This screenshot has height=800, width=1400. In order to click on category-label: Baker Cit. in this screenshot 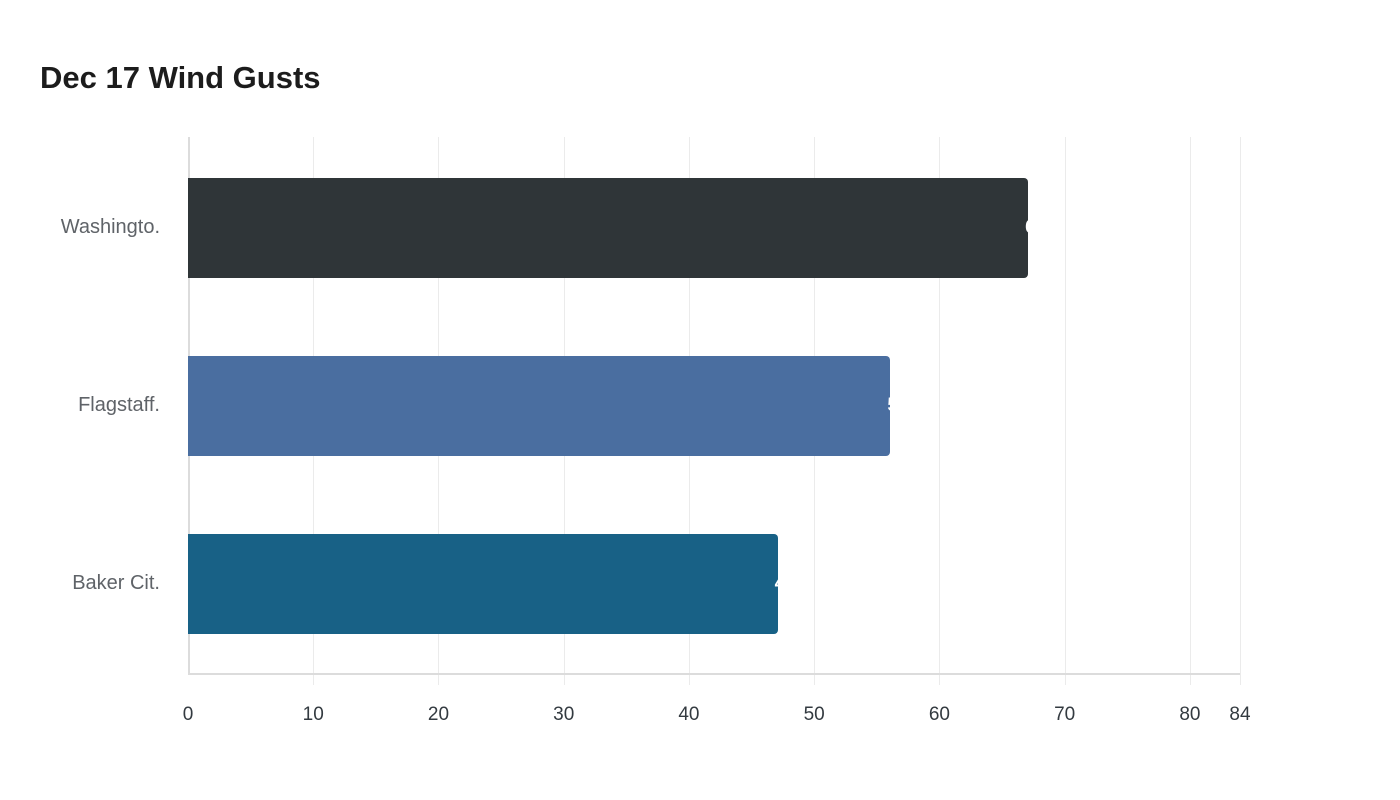, I will do `click(116, 583)`.